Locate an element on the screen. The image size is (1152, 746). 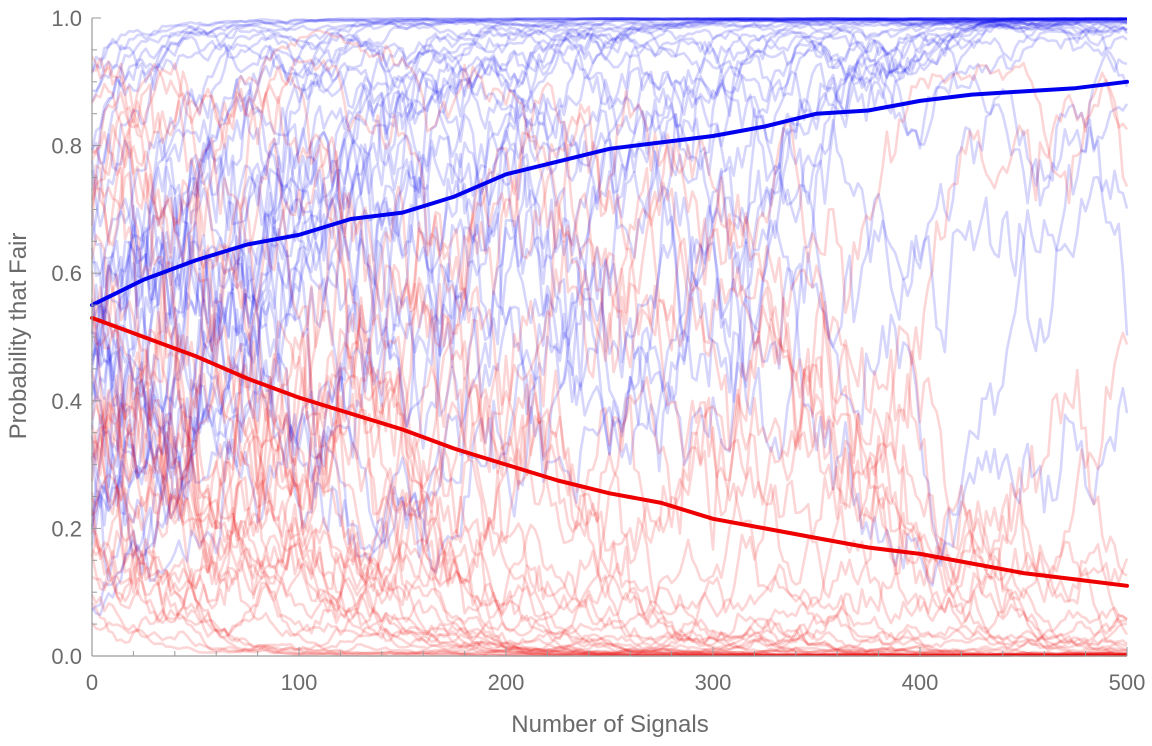
x-tick-label: 0 is located at coordinates (92, 682).